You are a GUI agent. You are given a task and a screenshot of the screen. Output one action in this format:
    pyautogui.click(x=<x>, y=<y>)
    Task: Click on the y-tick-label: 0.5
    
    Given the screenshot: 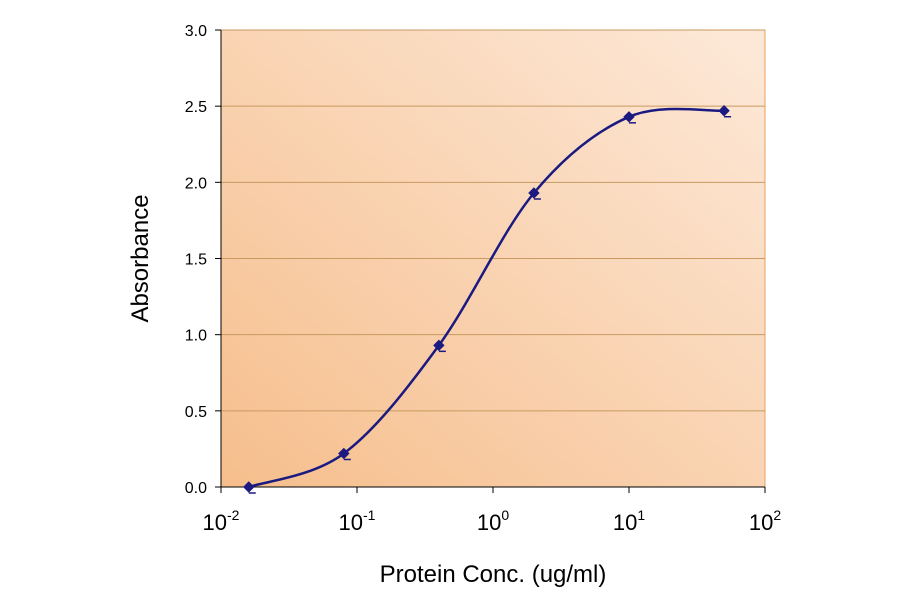 What is the action you would take?
    pyautogui.click(x=196, y=412)
    